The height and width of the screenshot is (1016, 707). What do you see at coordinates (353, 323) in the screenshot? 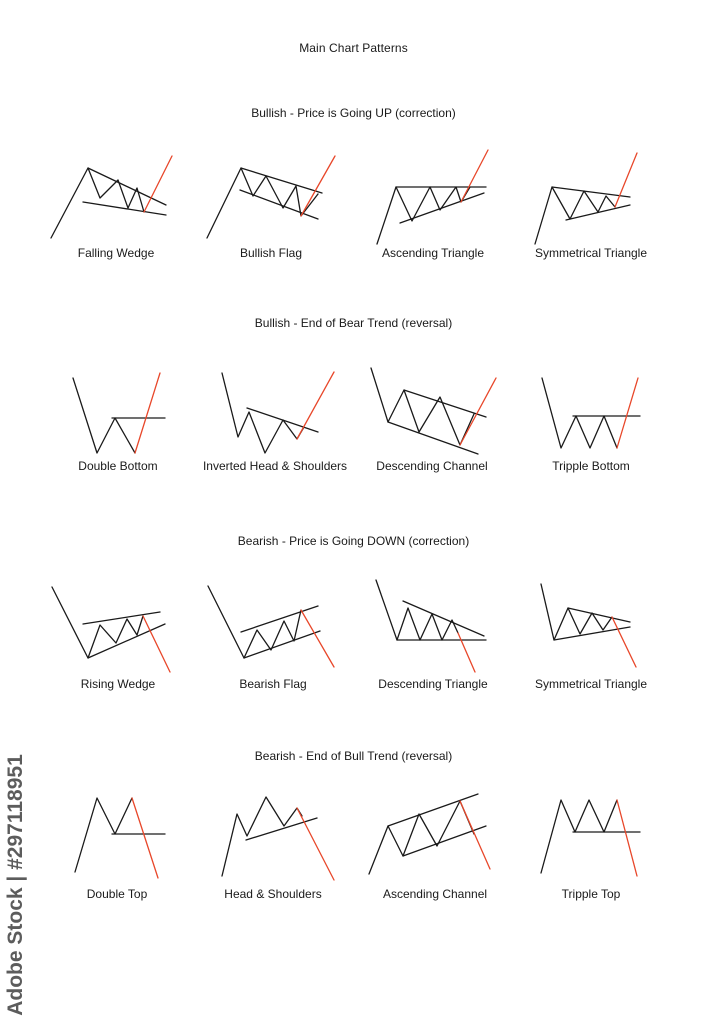
I see `section-title-bullish-reversal: Bullish - End of Bear Trend (reversal)` at bounding box center [353, 323].